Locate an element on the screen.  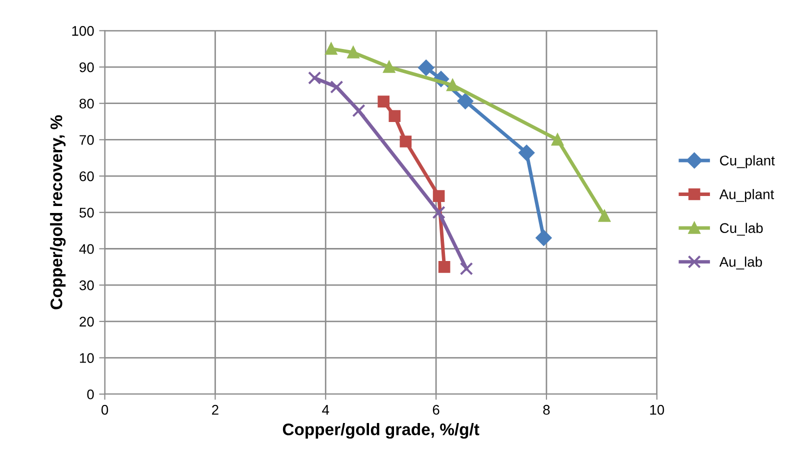
x-tick-label: 8 is located at coordinates (546, 409).